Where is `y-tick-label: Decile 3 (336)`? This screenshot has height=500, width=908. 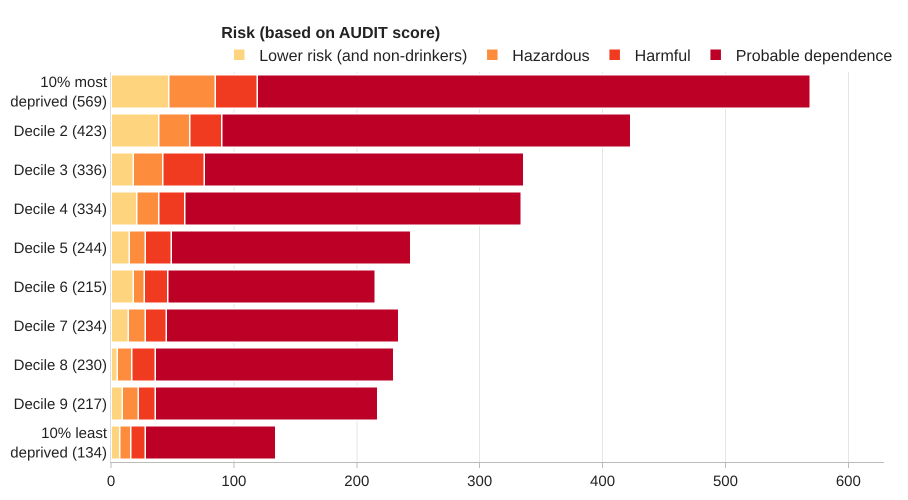
y-tick-label: Decile 3 (336) is located at coordinates (60, 170).